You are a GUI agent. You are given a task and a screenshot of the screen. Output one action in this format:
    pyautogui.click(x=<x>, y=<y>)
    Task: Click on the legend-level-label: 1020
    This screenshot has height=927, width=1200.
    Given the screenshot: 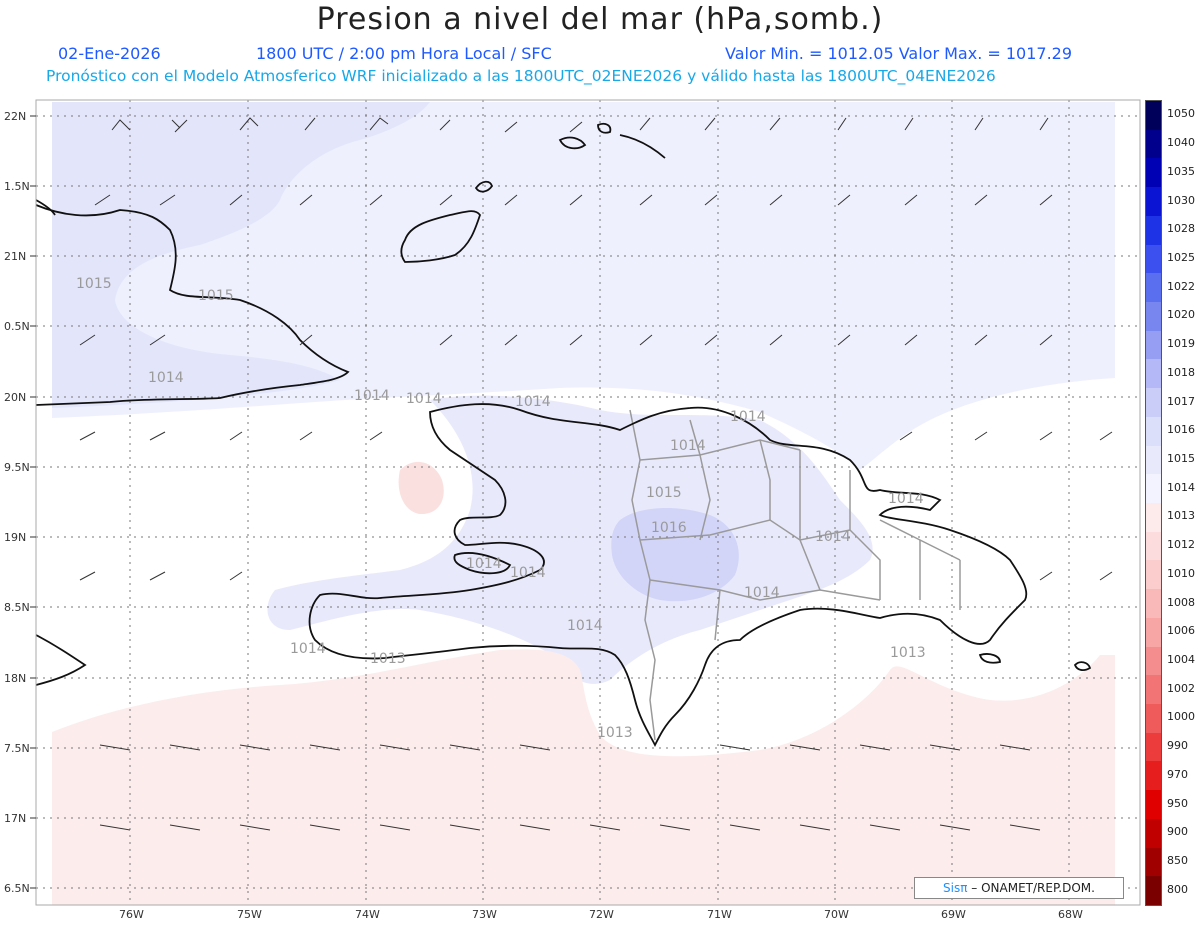 What is the action you would take?
    pyautogui.click(x=1181, y=315)
    